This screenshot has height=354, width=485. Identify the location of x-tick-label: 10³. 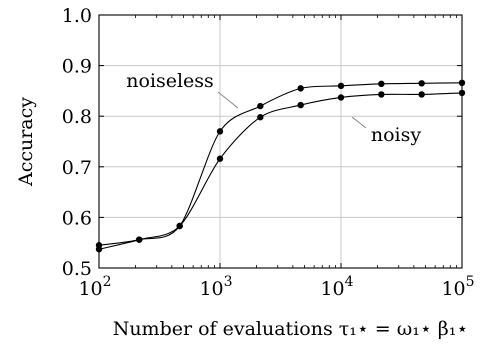
(215, 287).